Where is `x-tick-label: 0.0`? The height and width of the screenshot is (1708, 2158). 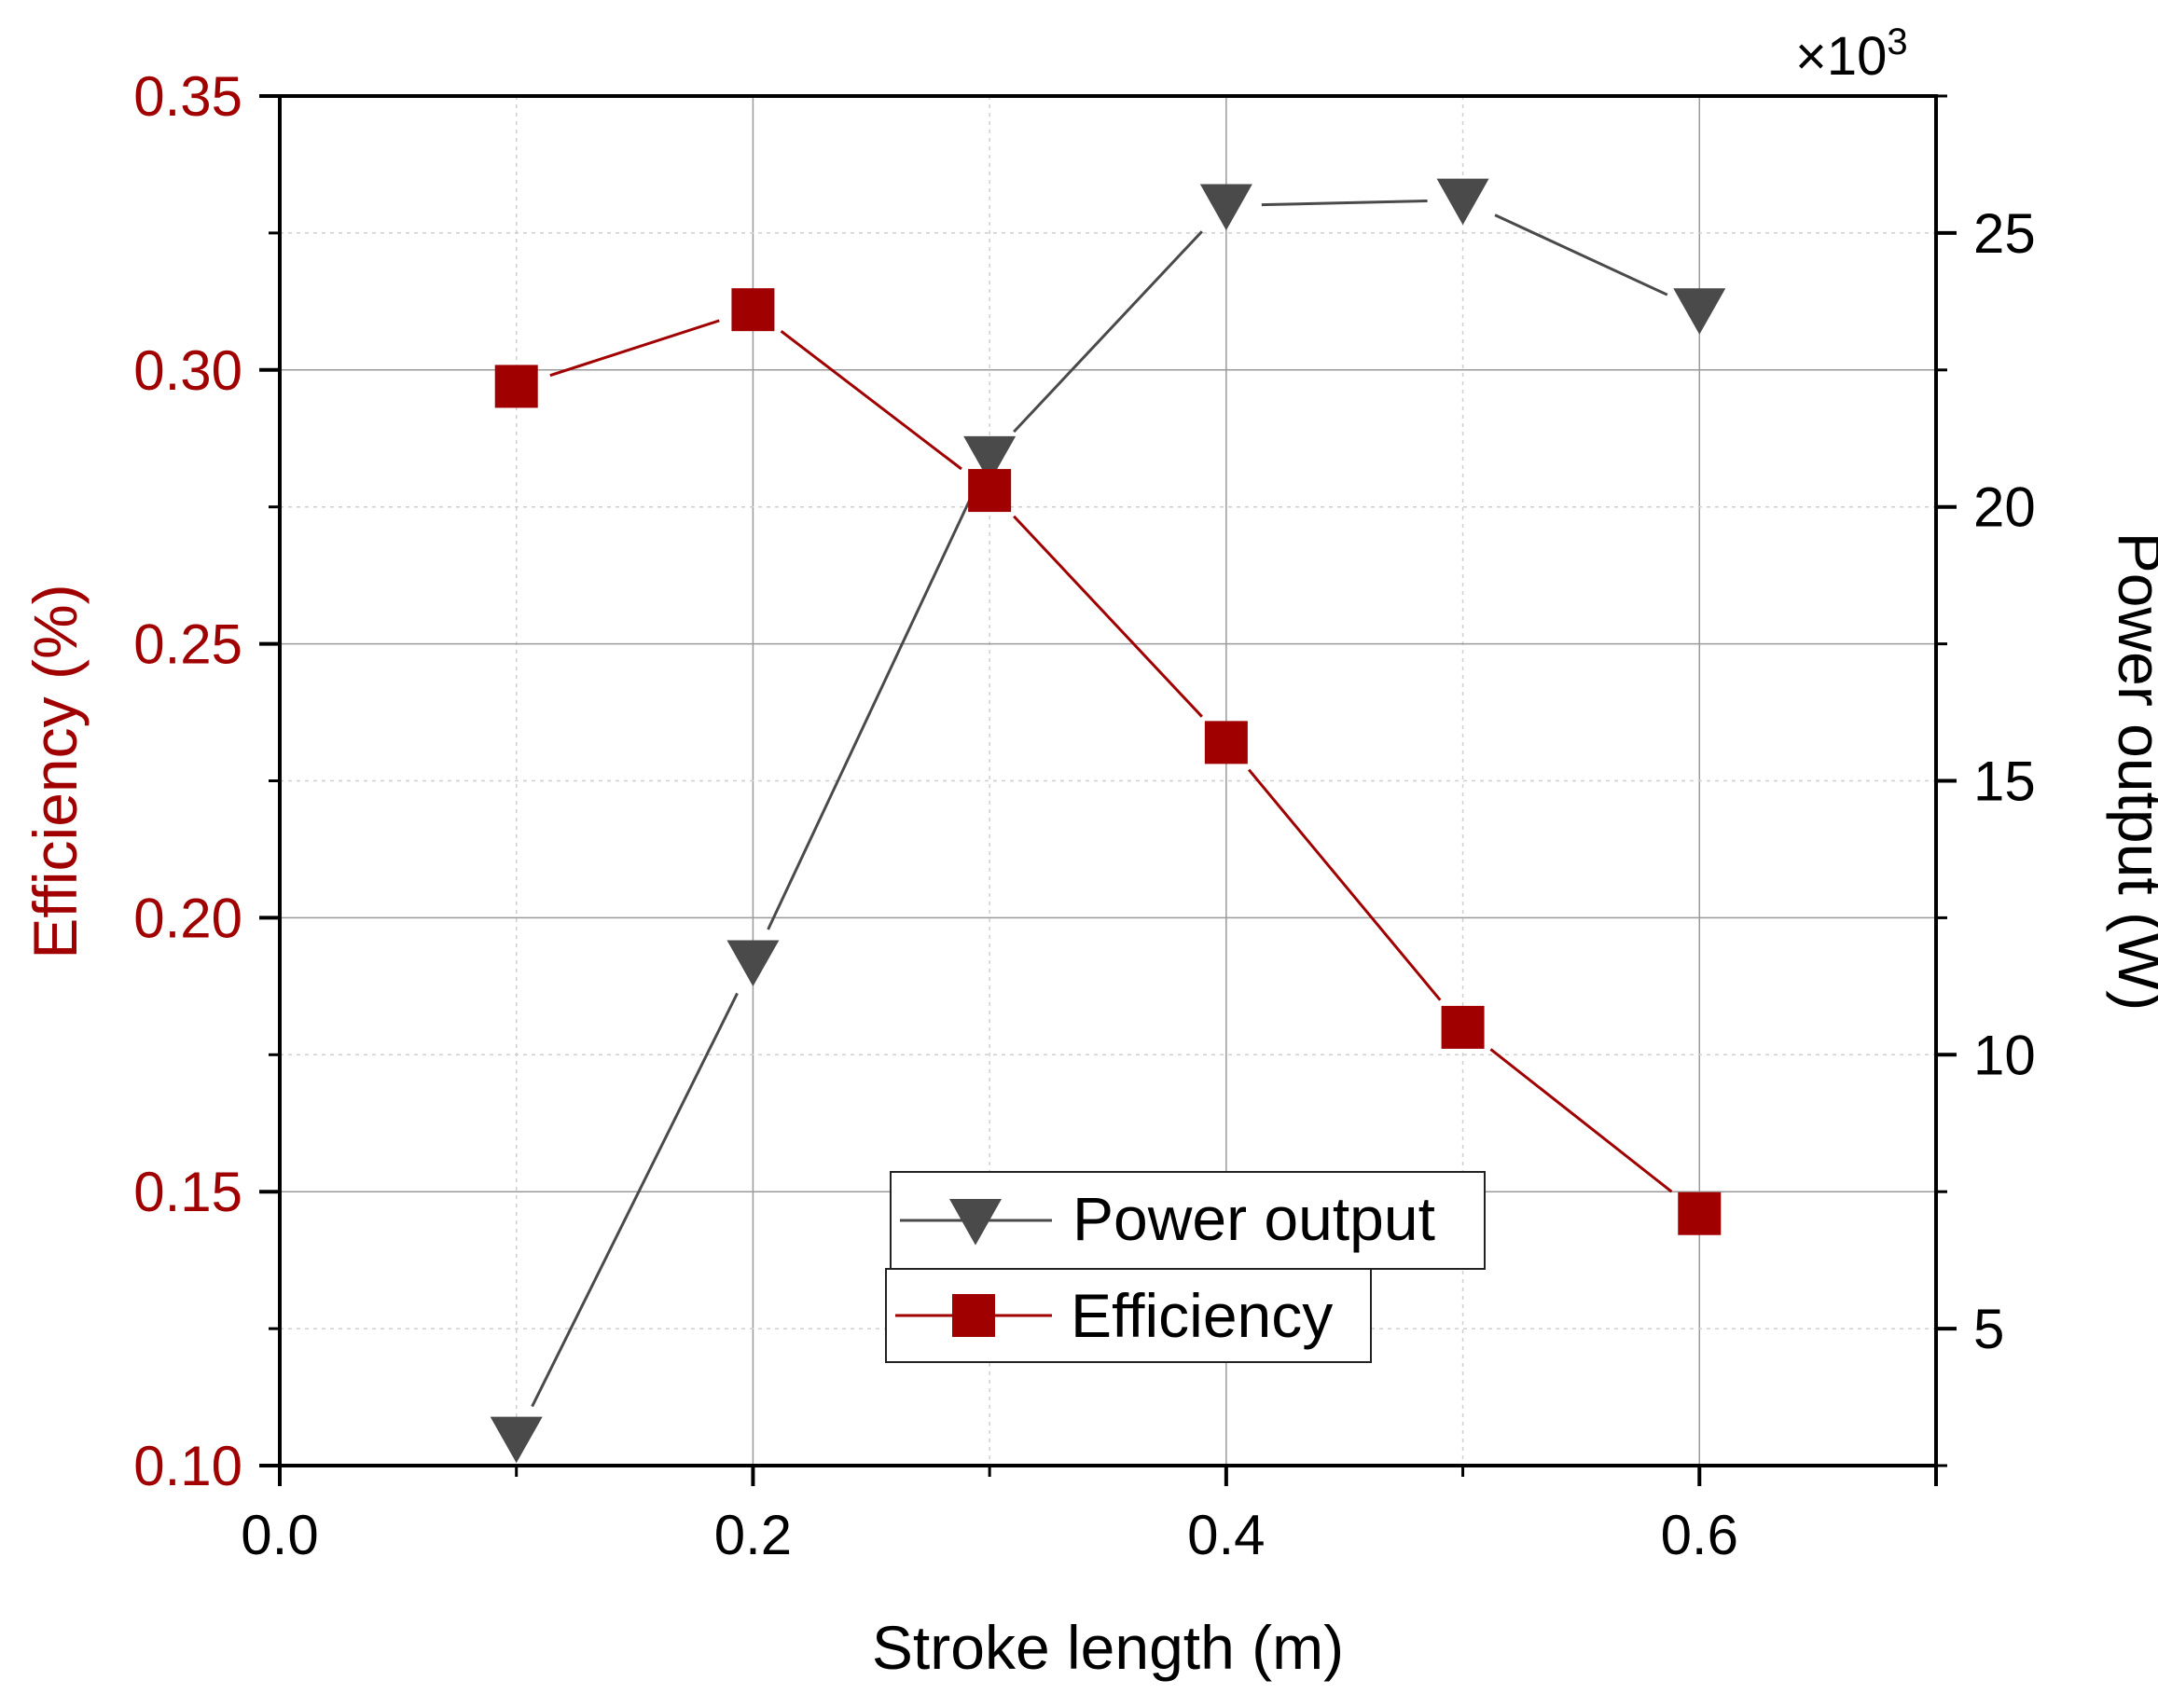 x-tick-label: 0.0 is located at coordinates (279, 1535).